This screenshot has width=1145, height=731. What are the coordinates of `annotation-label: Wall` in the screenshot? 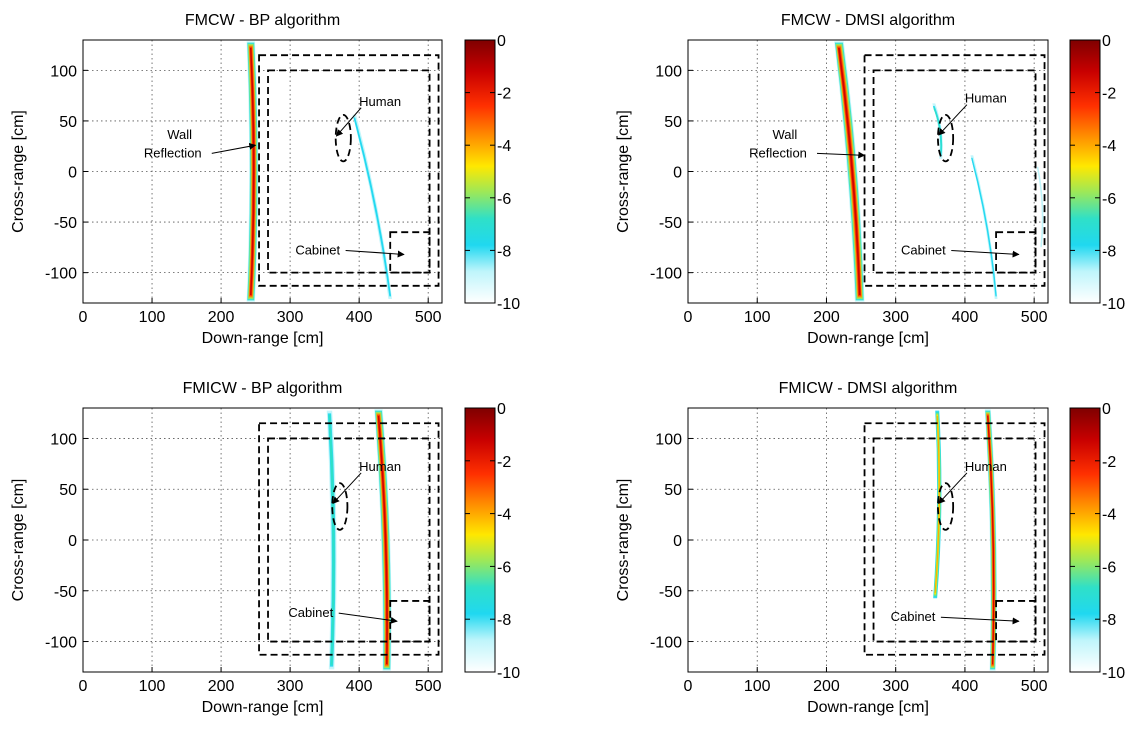 It's located at (179, 134).